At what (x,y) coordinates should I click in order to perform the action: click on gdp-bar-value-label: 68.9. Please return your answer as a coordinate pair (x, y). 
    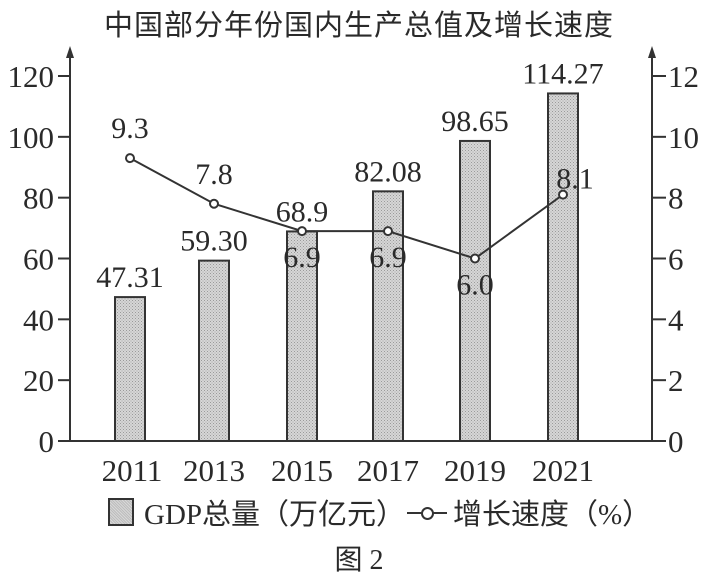
    Looking at the image, I should click on (302, 211).